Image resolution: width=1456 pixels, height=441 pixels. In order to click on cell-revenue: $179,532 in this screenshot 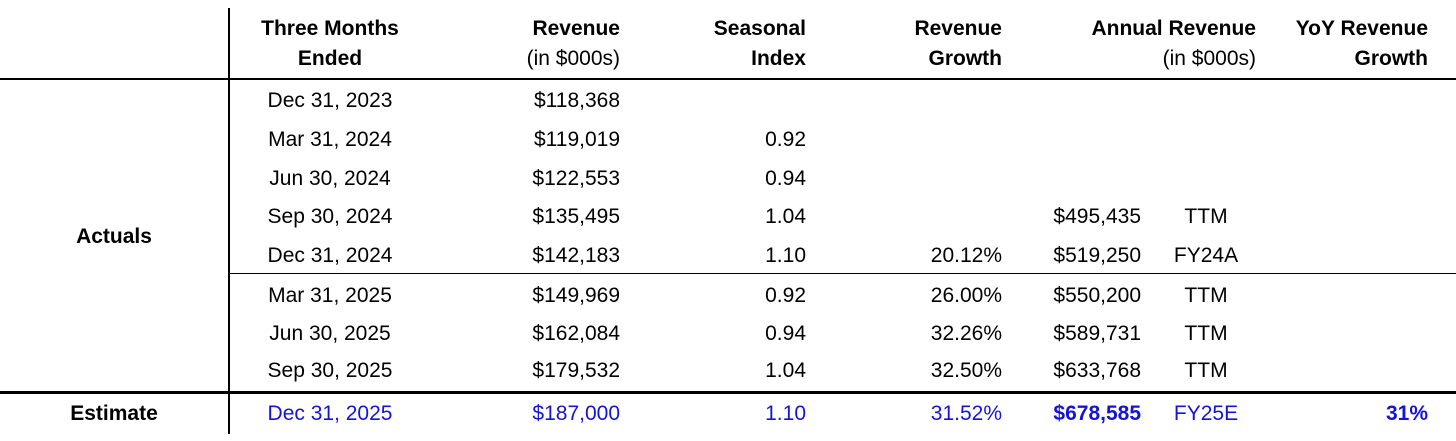, I will do `click(576, 370)`.